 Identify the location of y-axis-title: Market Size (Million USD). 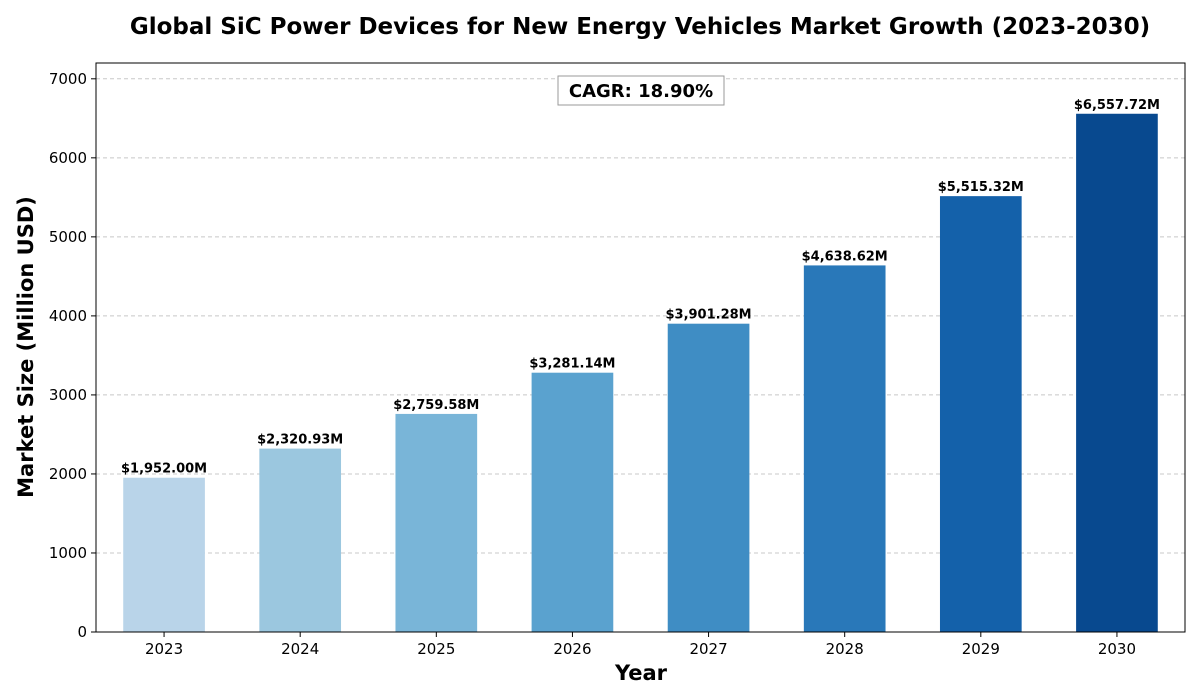
(26, 347).